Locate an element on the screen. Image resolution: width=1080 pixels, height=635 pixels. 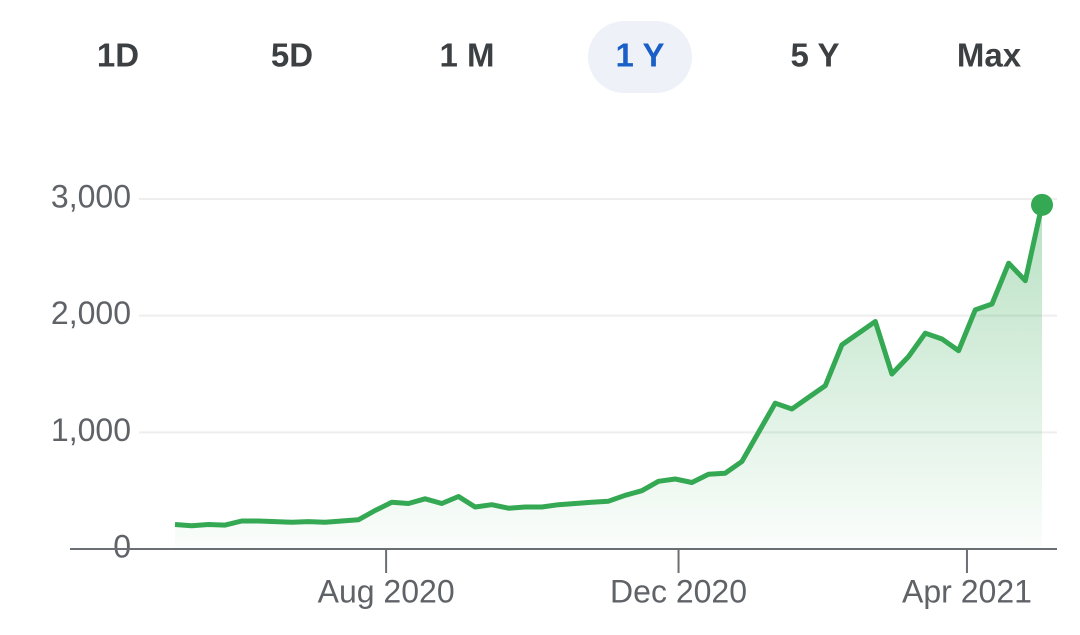
last-point is located at coordinates (1041, 204).